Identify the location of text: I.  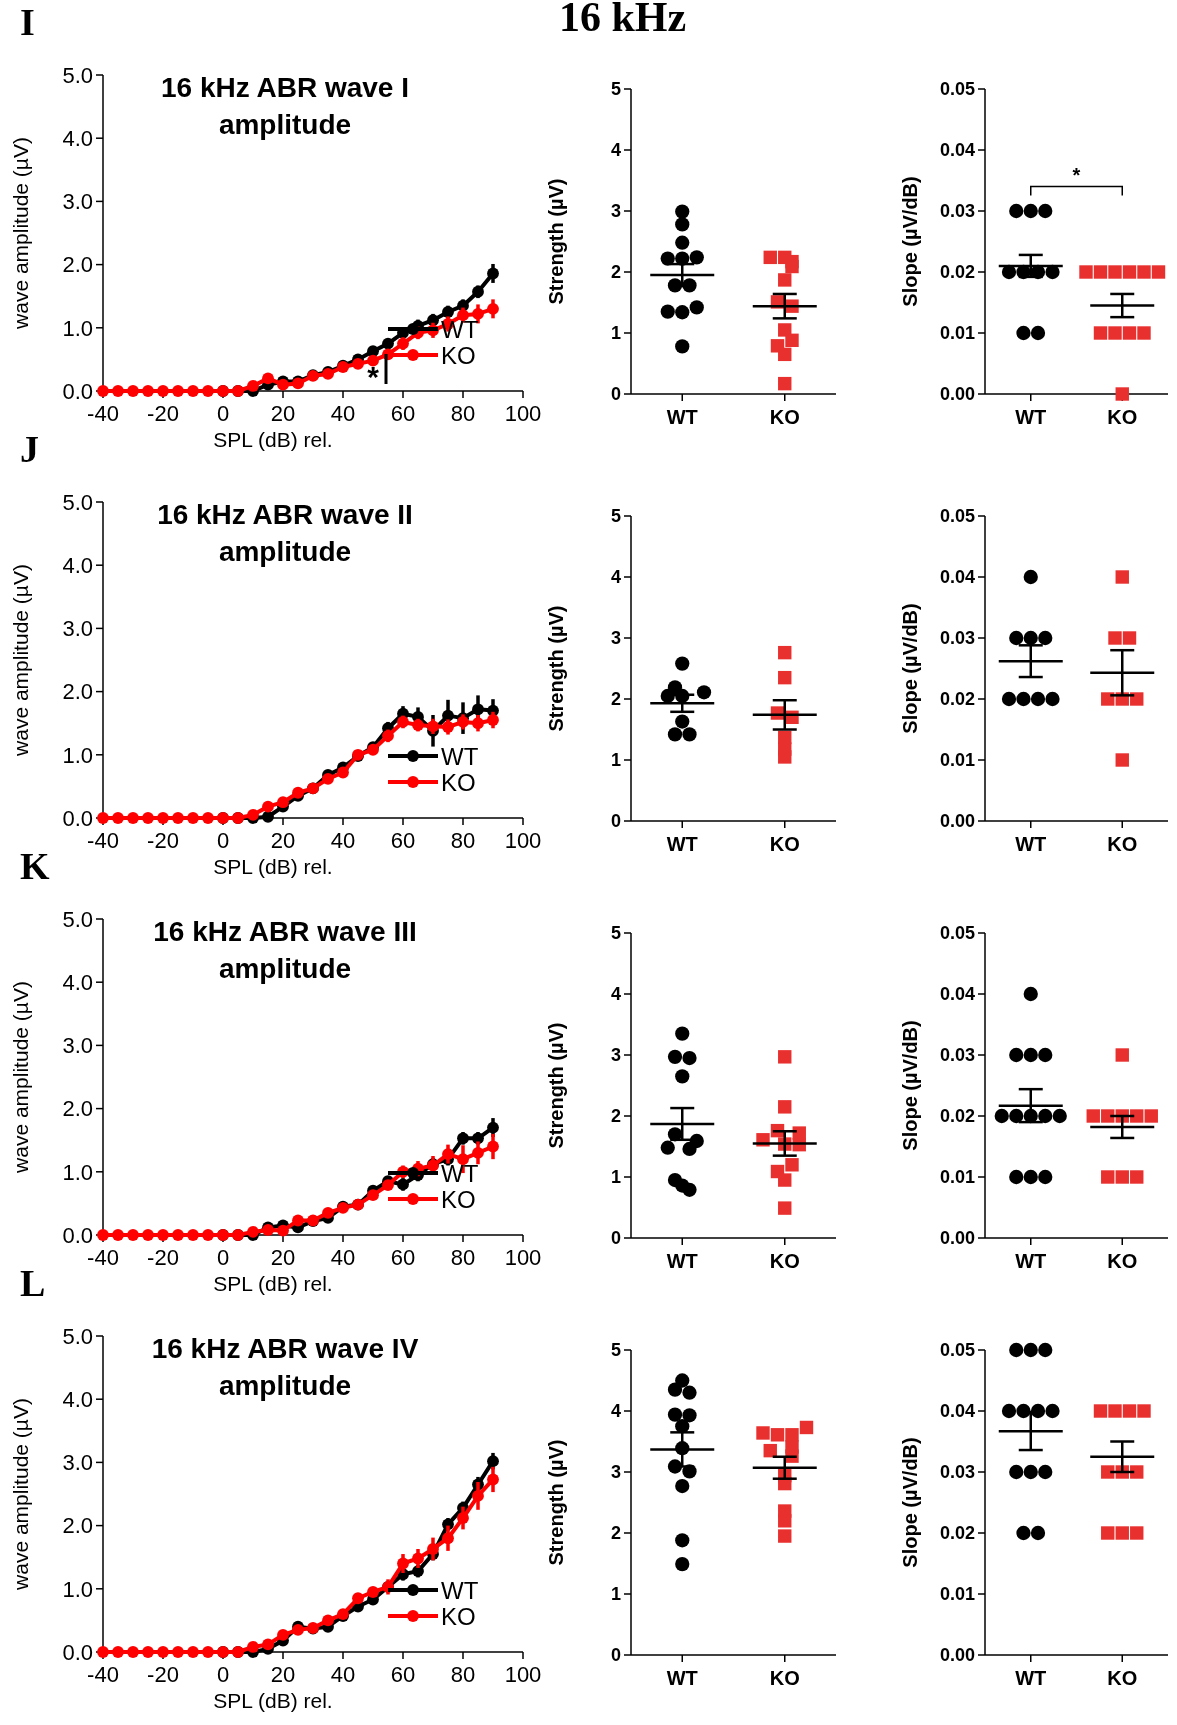
(27, 22).